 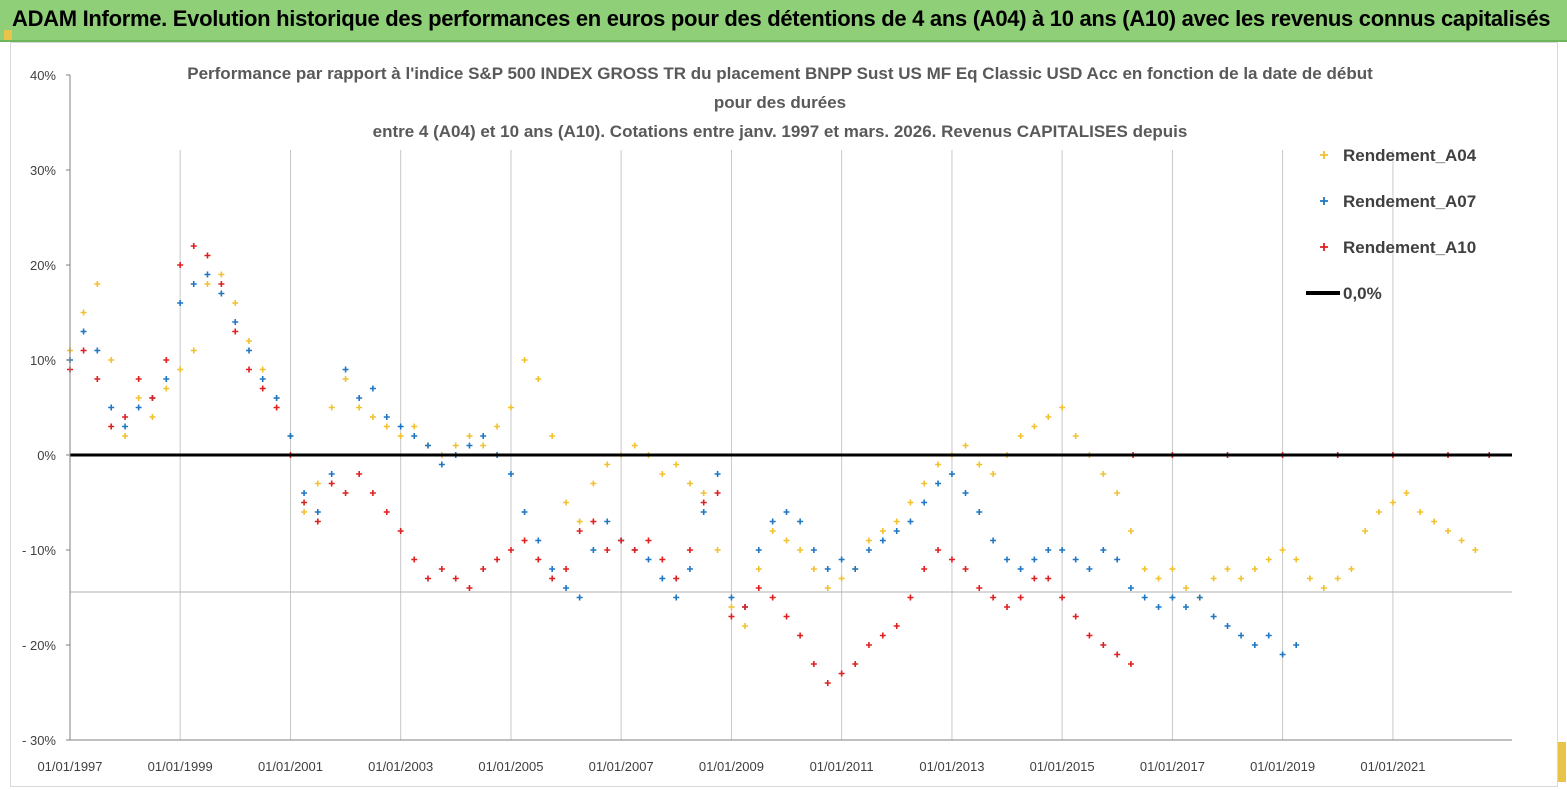 I want to click on x-tick-label: 01/01/2009, so click(x=731, y=766).